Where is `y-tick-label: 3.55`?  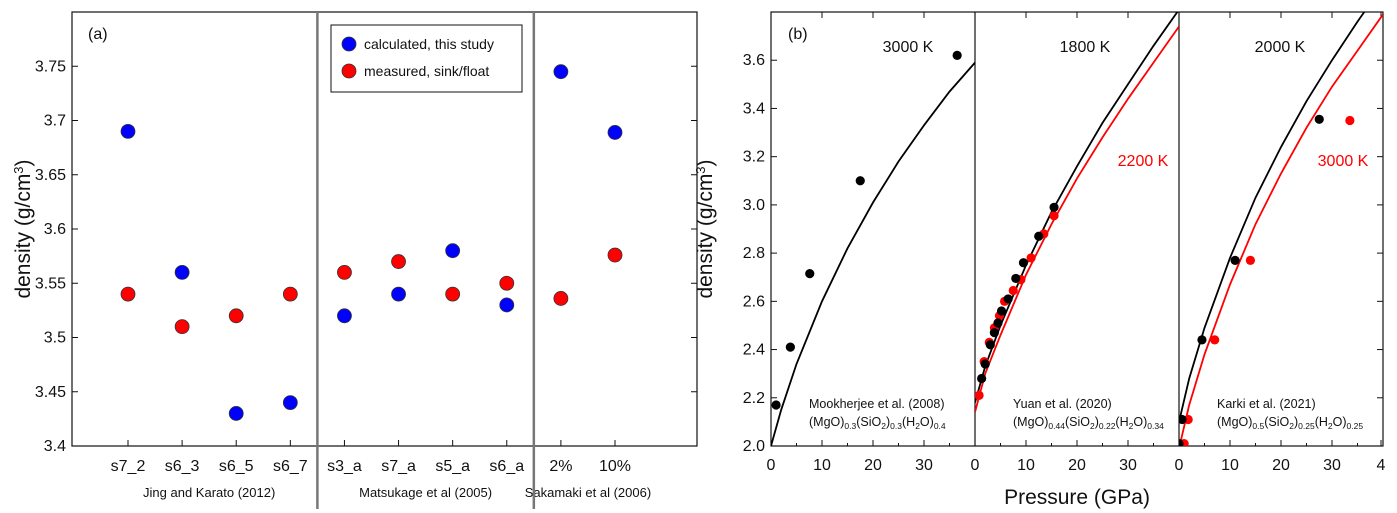
y-tick-label: 3.55 is located at coordinates (50, 283).